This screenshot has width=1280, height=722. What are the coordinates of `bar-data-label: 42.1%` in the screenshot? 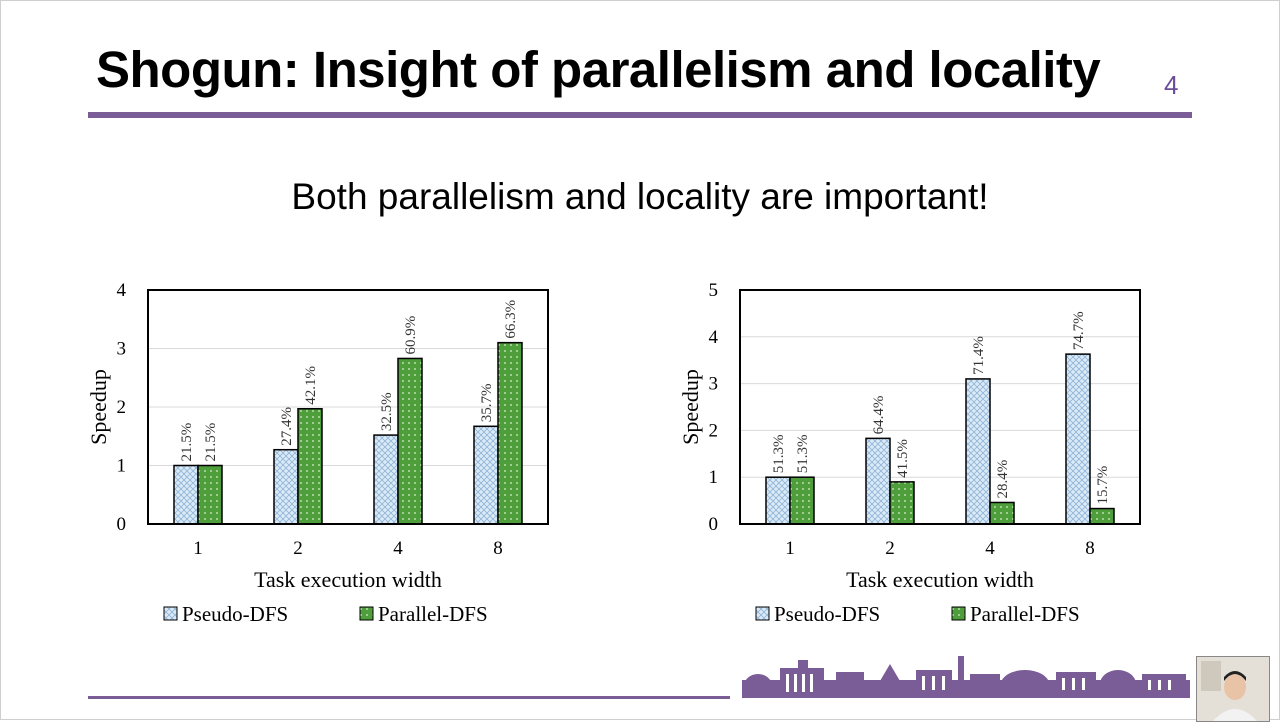 It's located at (311, 385).